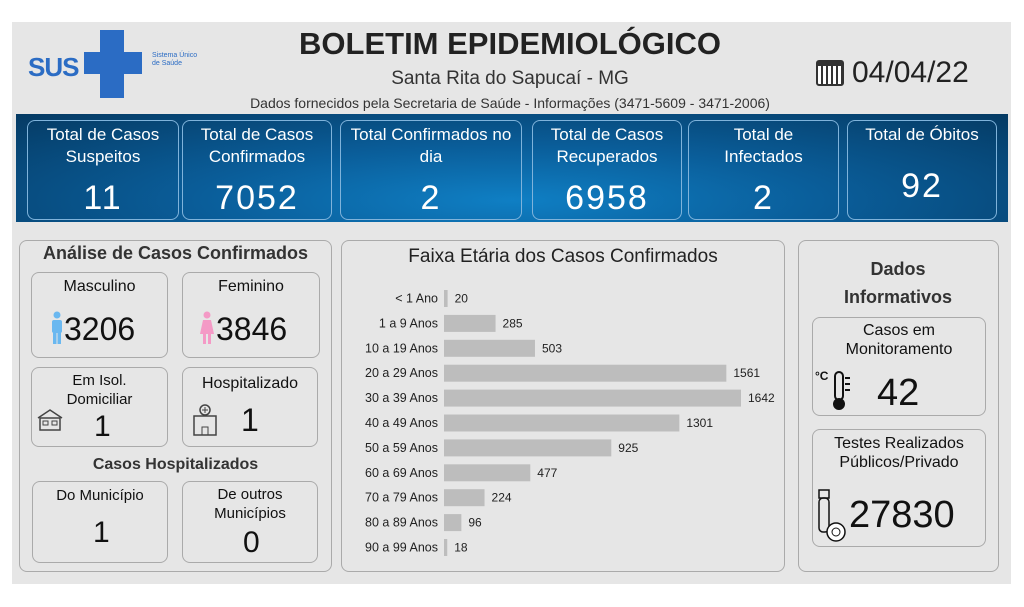  Describe the element at coordinates (822, 376) in the screenshot. I see `svg-text: °C` at that location.